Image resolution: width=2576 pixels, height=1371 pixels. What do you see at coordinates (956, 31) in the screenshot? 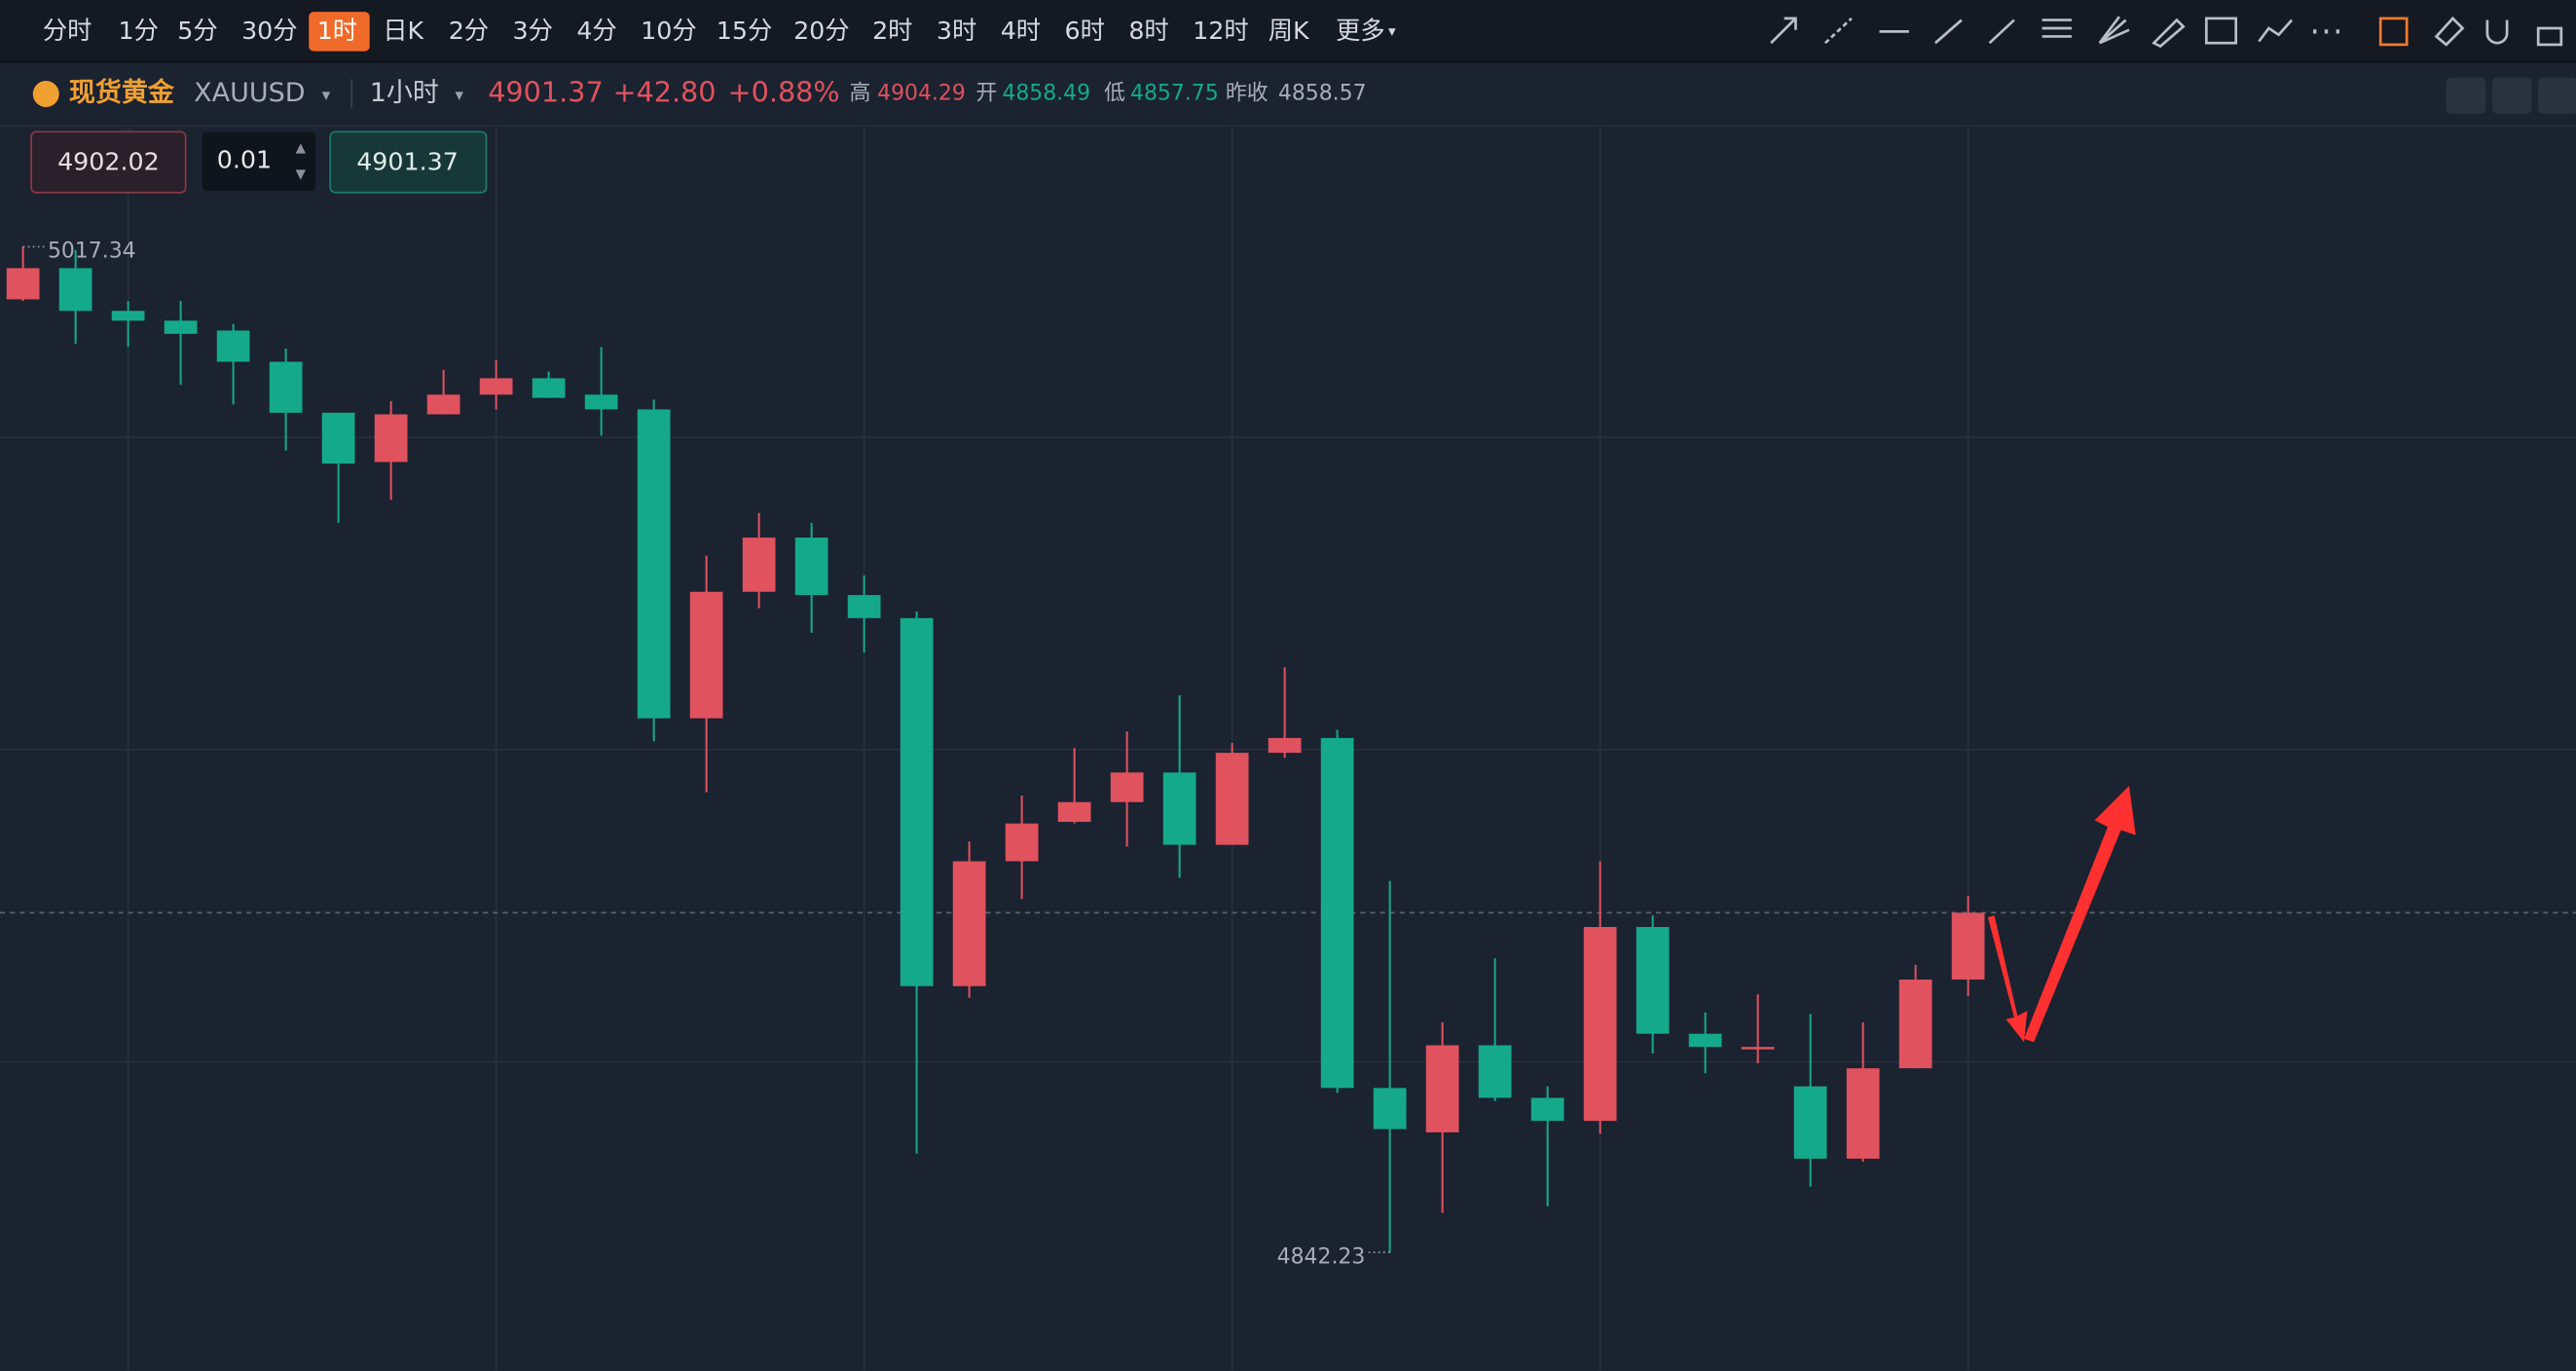
I see `timeframe-button: 3时` at bounding box center [956, 31].